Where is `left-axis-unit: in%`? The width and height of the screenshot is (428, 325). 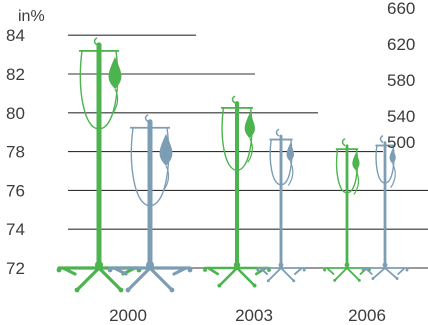 left-axis-unit: in% is located at coordinates (31, 16).